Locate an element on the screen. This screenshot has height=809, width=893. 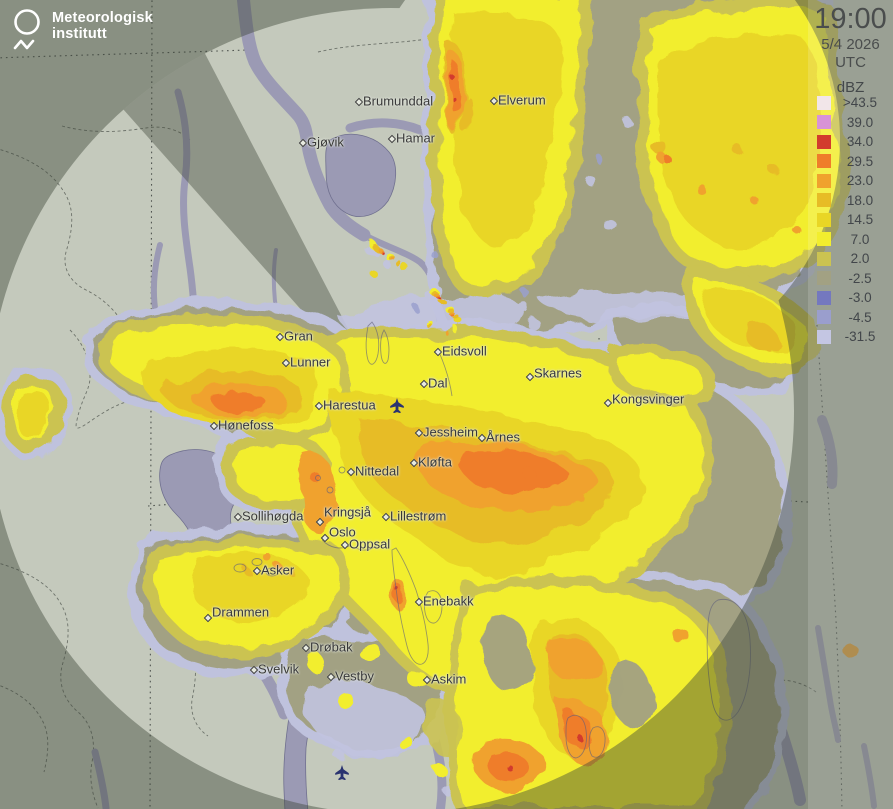
city-label: Oslo is located at coordinates (342, 532).